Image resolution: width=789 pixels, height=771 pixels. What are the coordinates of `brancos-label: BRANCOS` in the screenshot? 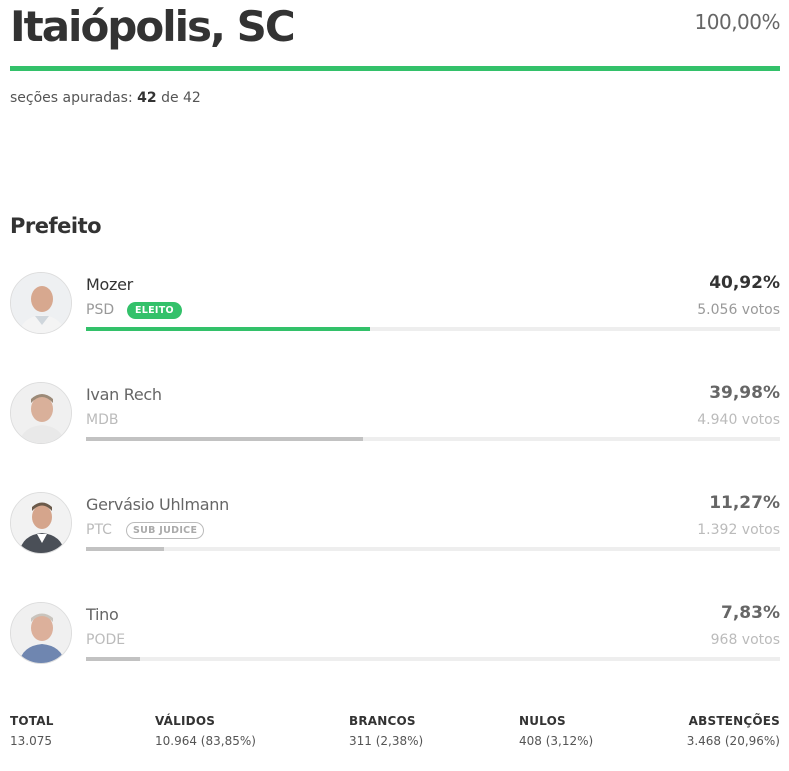 It's located at (382, 721).